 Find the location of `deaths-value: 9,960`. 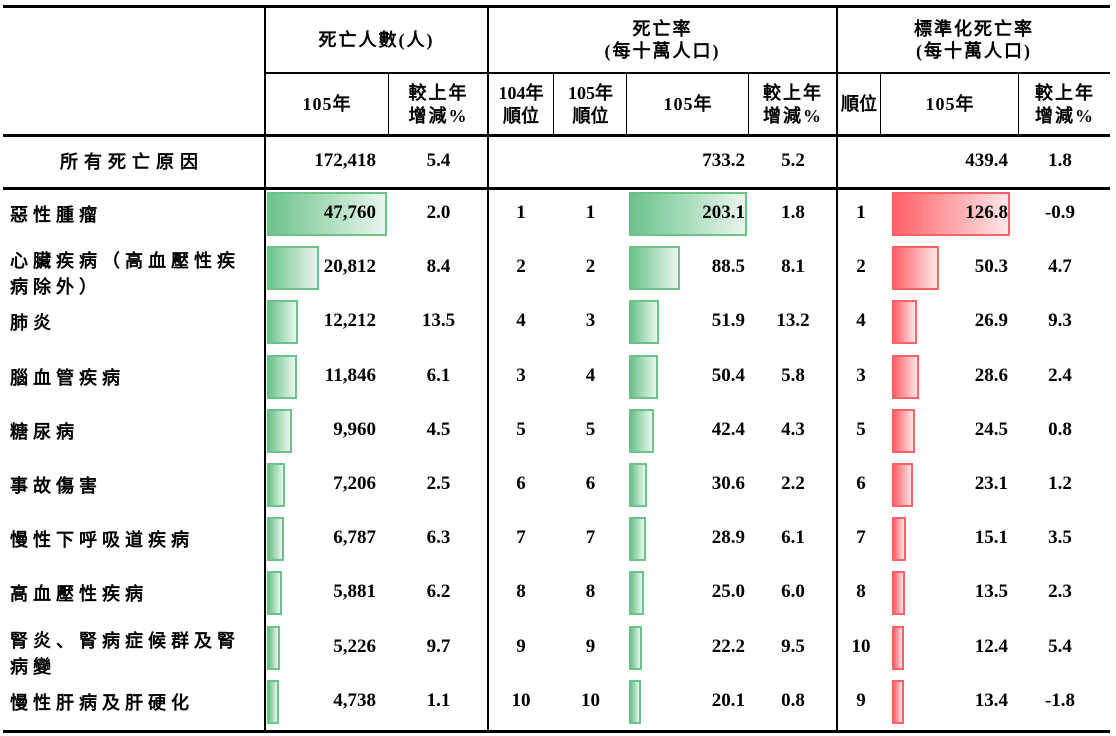

deaths-value: 9,960 is located at coordinates (354, 429).